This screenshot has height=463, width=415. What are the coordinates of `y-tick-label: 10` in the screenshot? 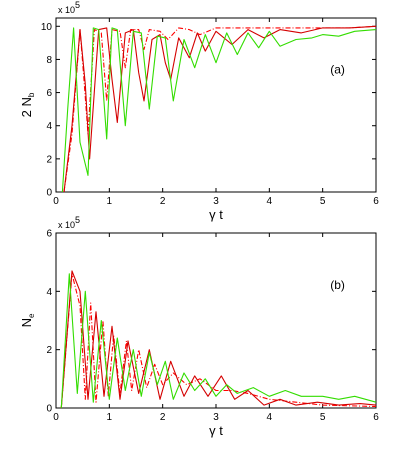 It's located at (47, 27).